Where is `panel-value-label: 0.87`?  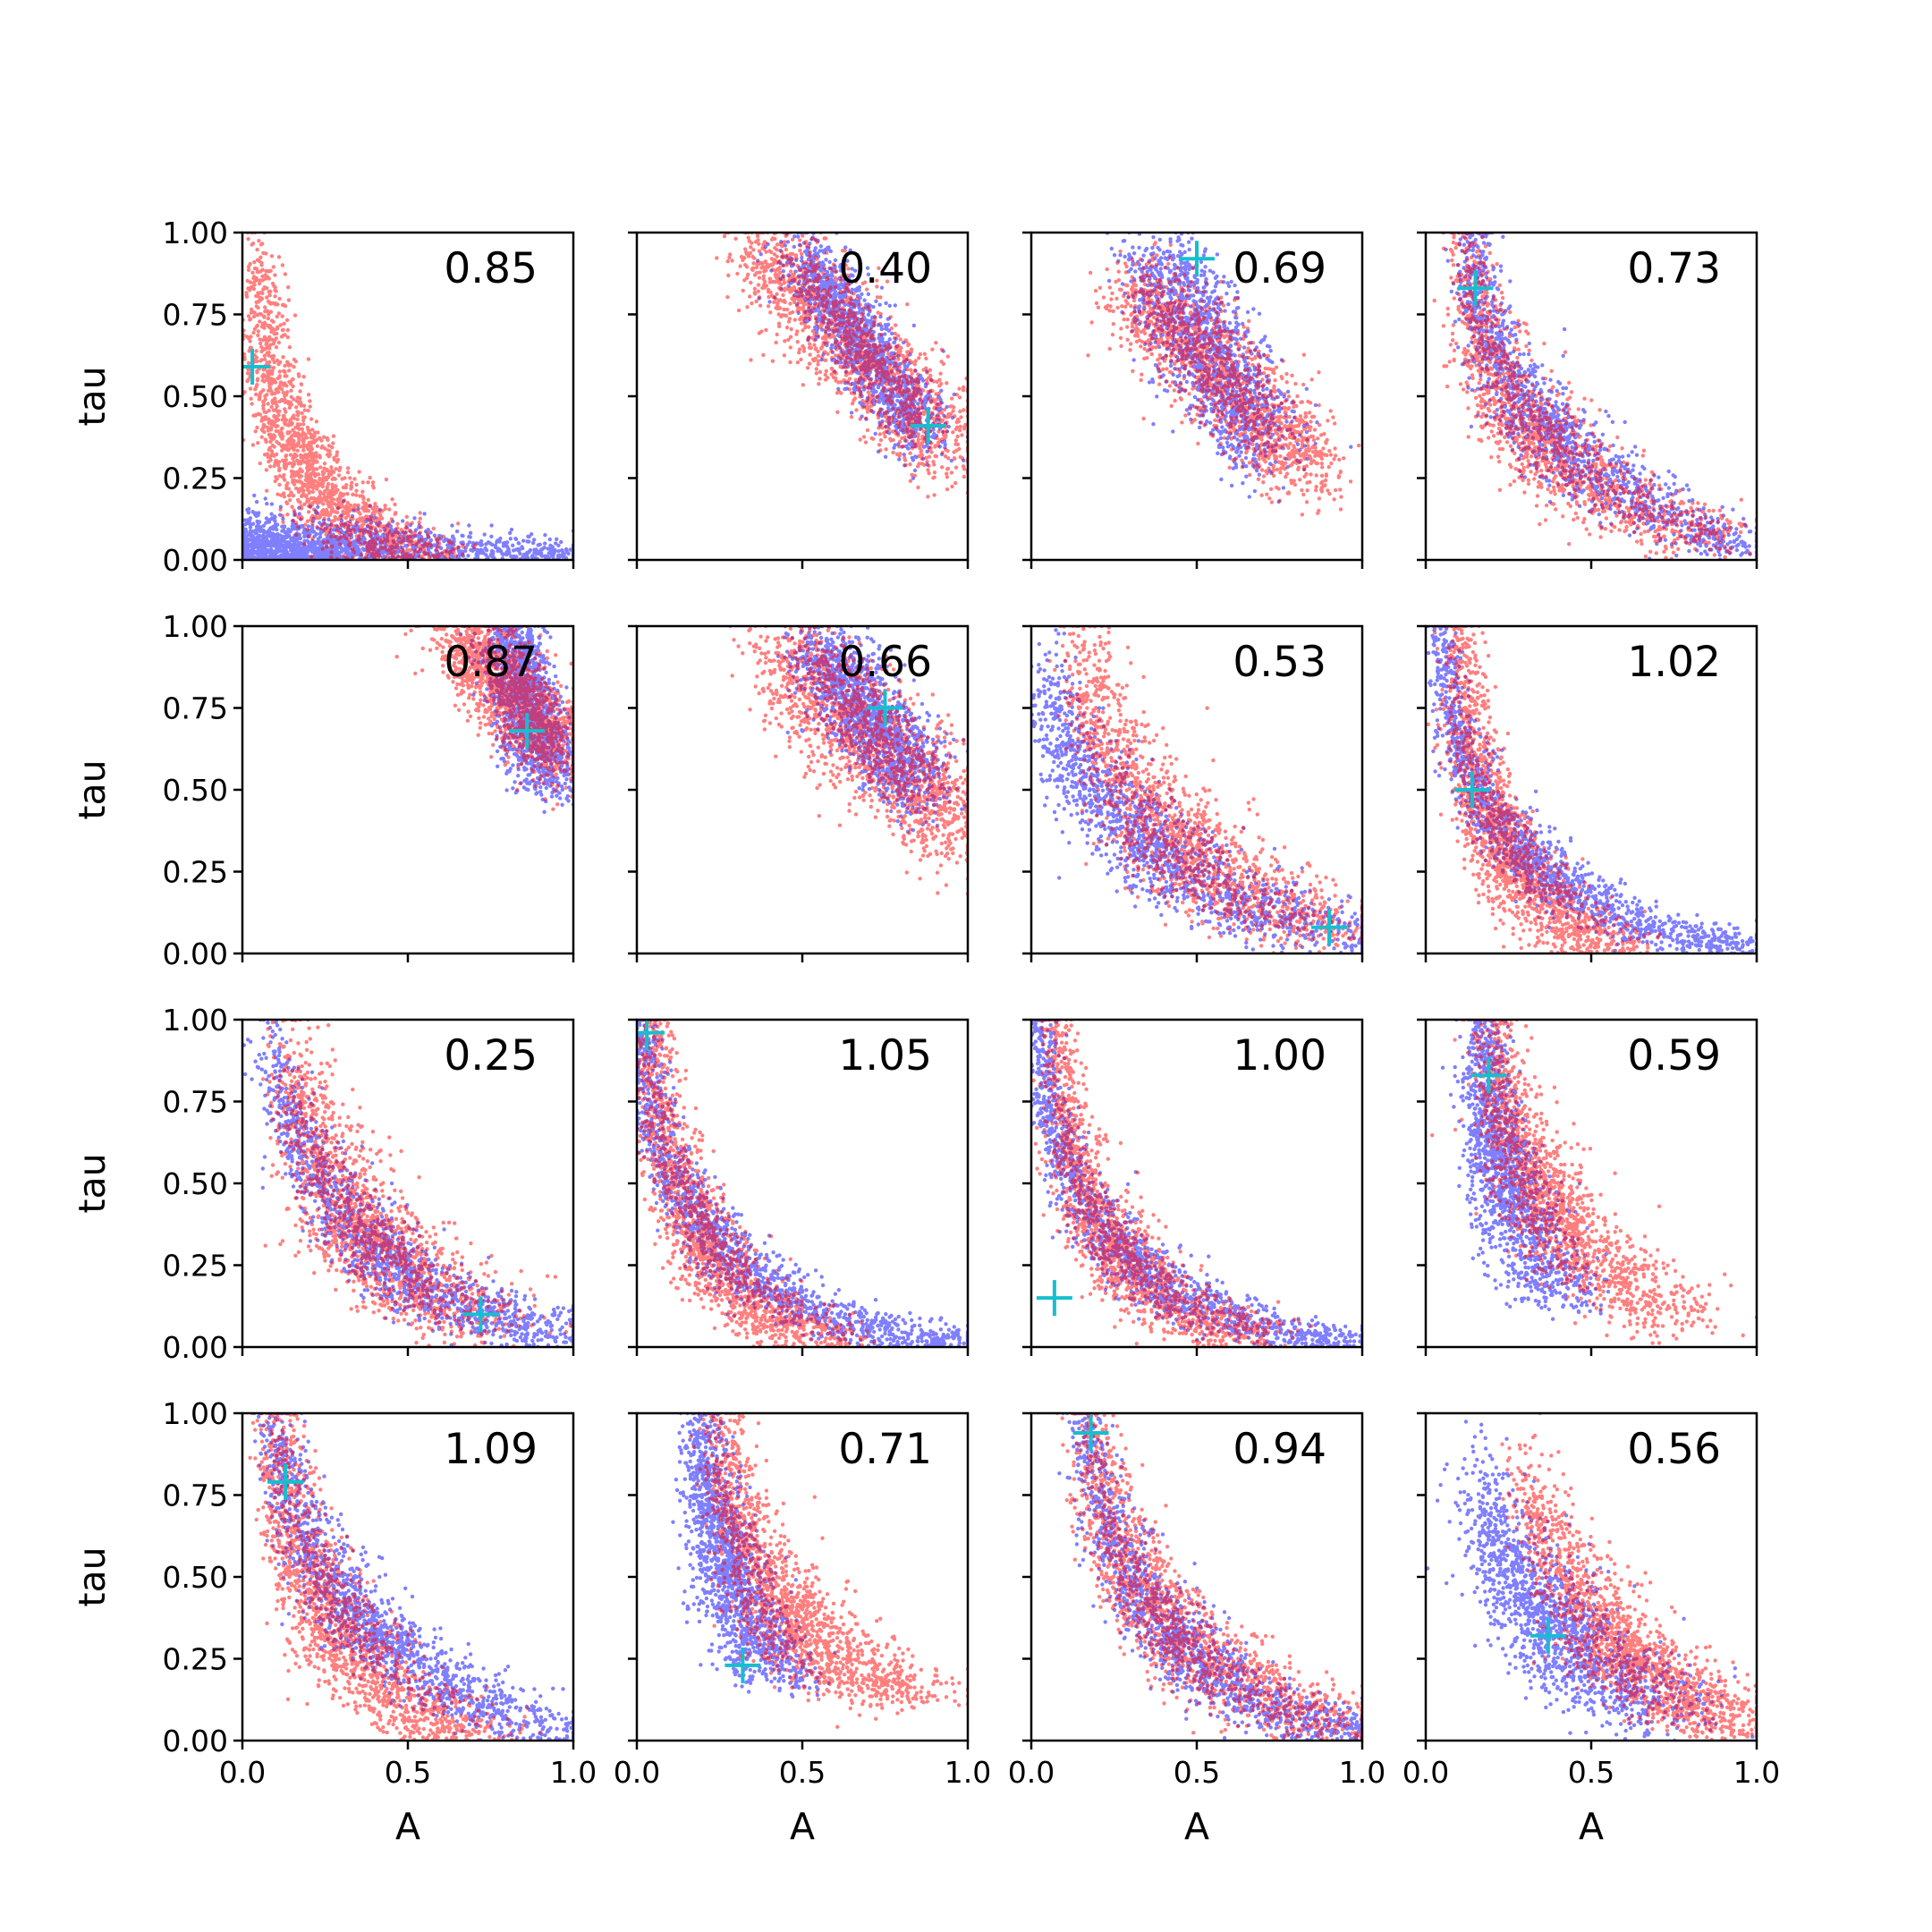 panel-value-label: 0.87 is located at coordinates (491, 662).